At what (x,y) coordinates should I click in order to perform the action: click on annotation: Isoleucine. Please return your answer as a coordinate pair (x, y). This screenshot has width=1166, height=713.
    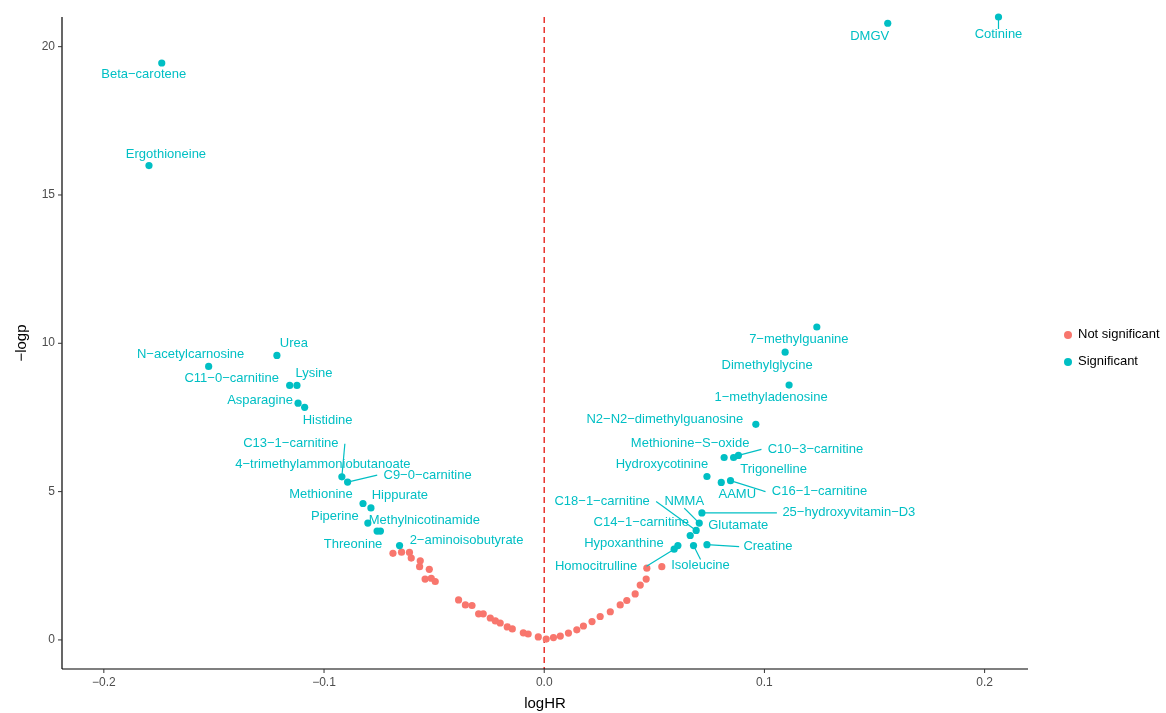
    Looking at the image, I should click on (700, 565).